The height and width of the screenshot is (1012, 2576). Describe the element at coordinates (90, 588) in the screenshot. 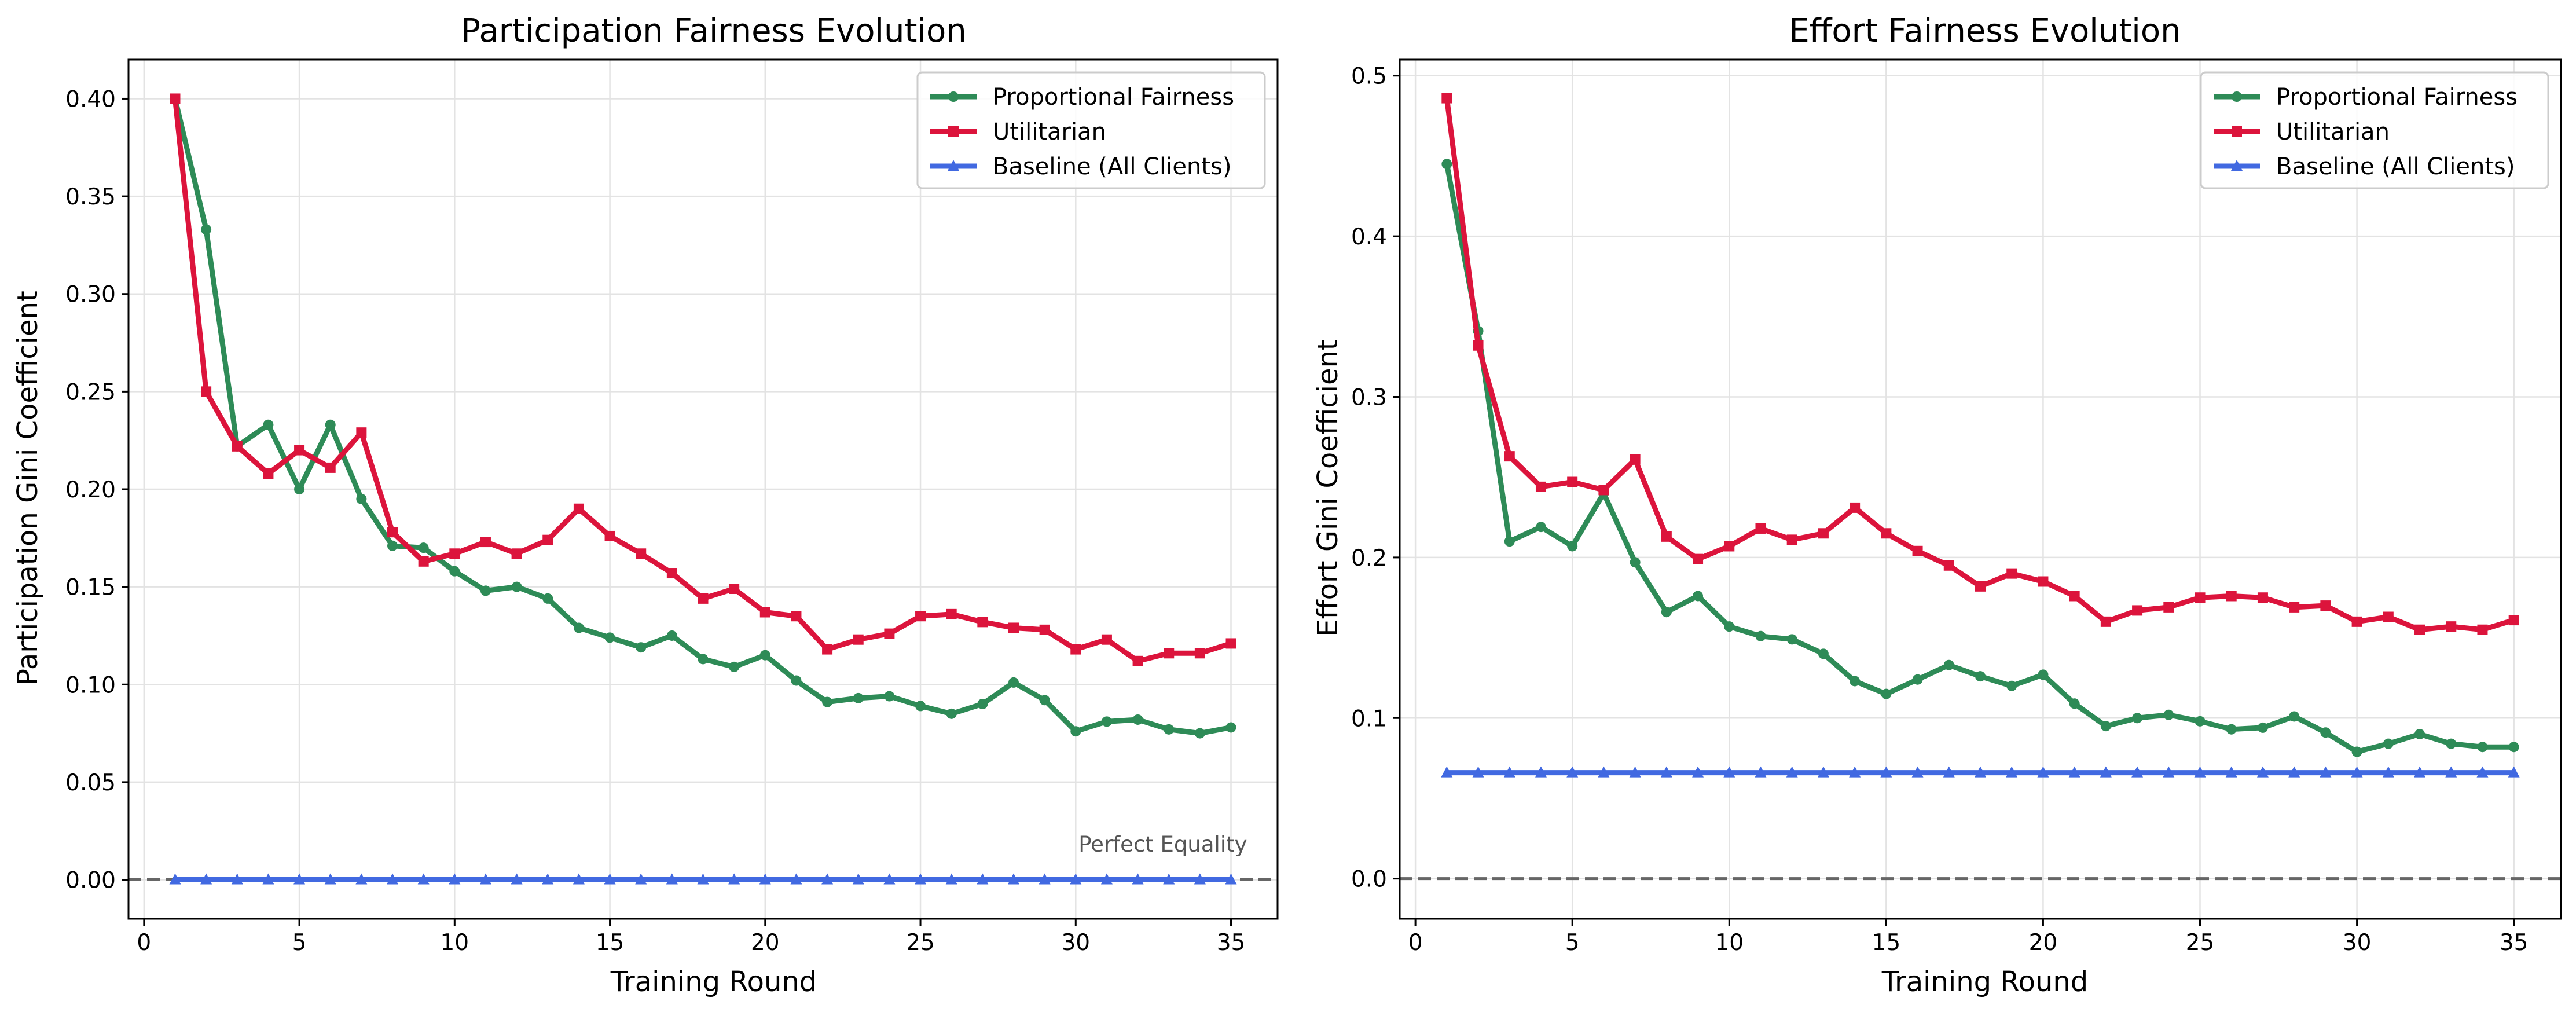

I see `y-tick-label: 0.15` at that location.